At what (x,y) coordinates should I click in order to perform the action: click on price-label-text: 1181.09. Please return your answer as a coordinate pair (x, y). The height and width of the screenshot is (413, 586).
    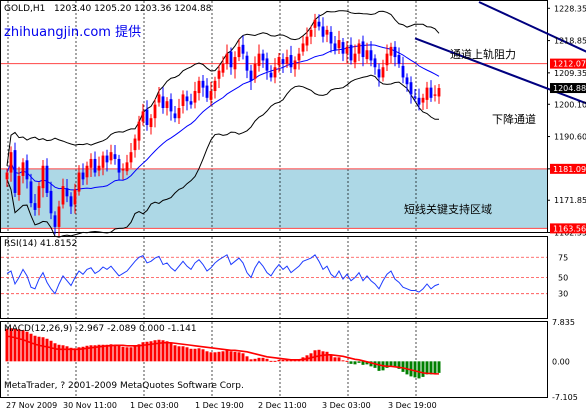
    Looking at the image, I should click on (569, 169).